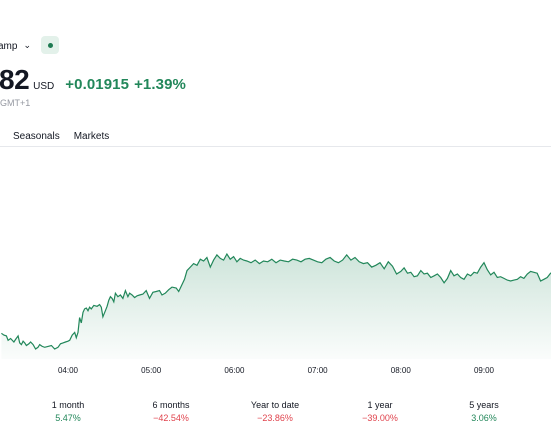 This screenshot has height=431, width=551. I want to click on tab-divider, so click(275, 146).